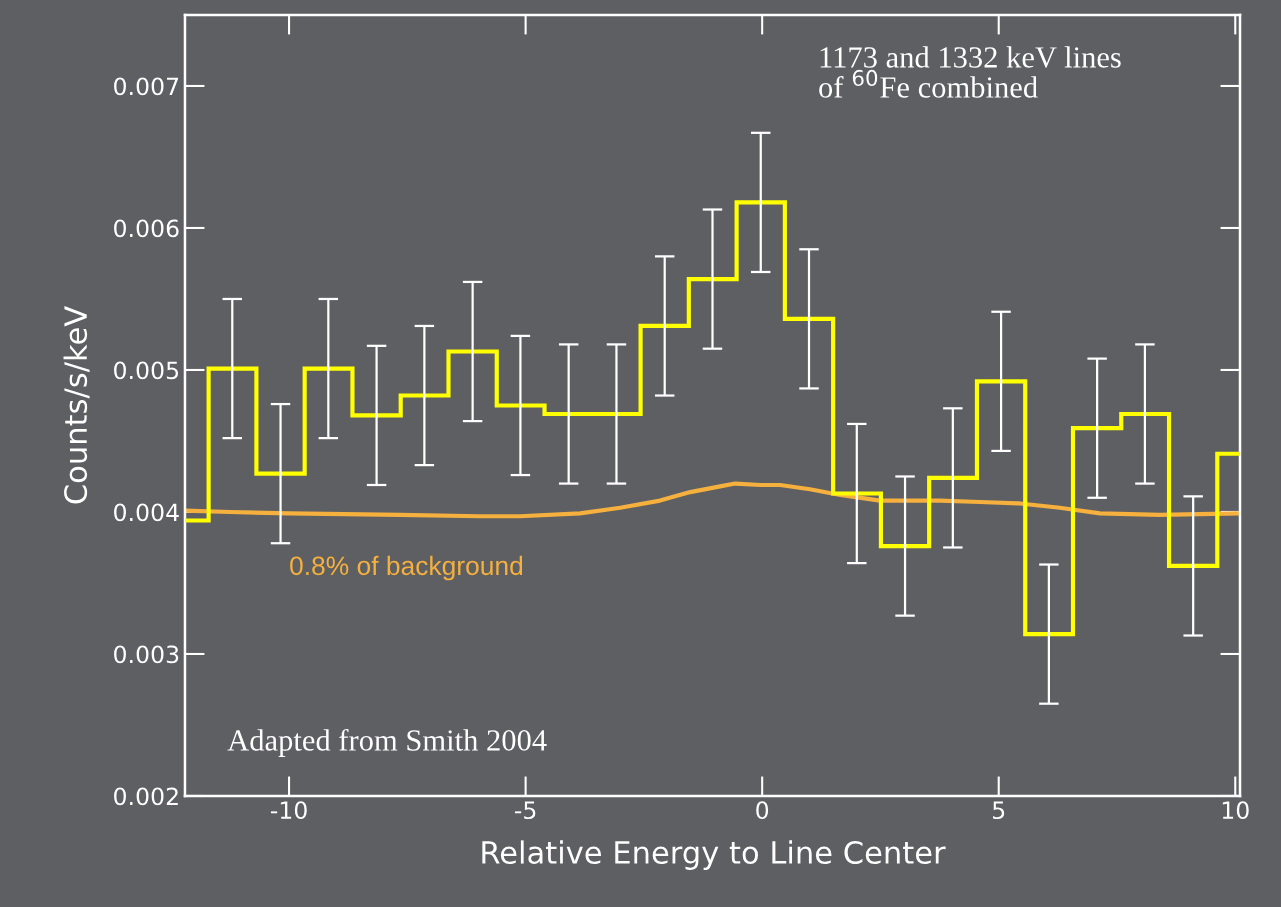 The image size is (1281, 907). What do you see at coordinates (714, 855) in the screenshot?
I see `x-axis-title: Relative Energy to Line Center` at bounding box center [714, 855].